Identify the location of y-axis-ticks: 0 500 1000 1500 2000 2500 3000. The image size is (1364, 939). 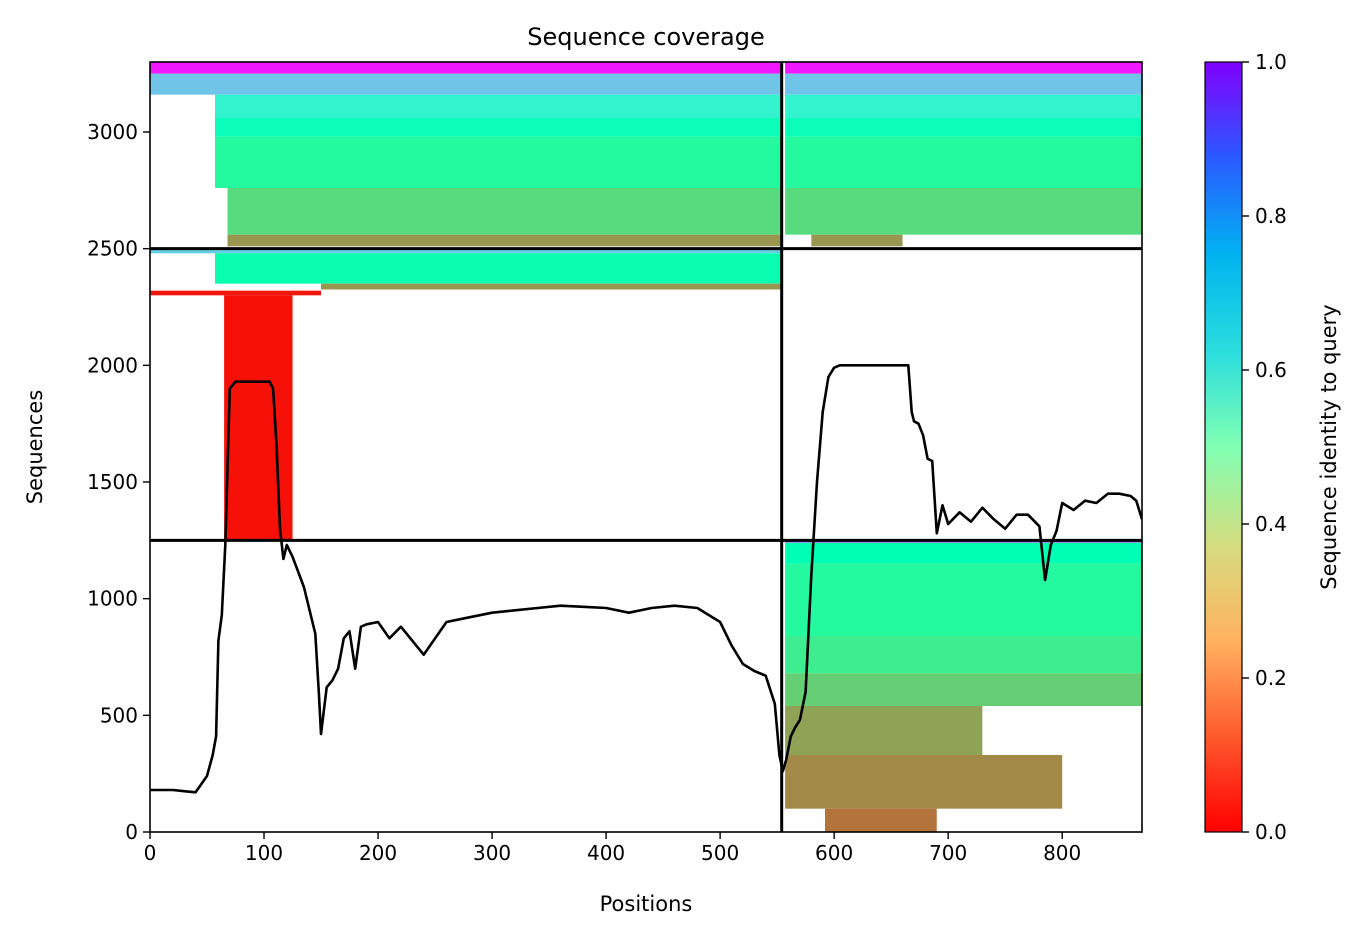
(118, 482).